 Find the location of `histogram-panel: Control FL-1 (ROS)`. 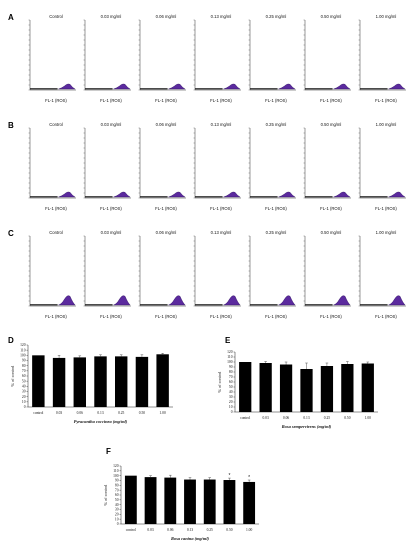

histogram-panel: Control FL-1 (ROS) is located at coordinates (52, 58).